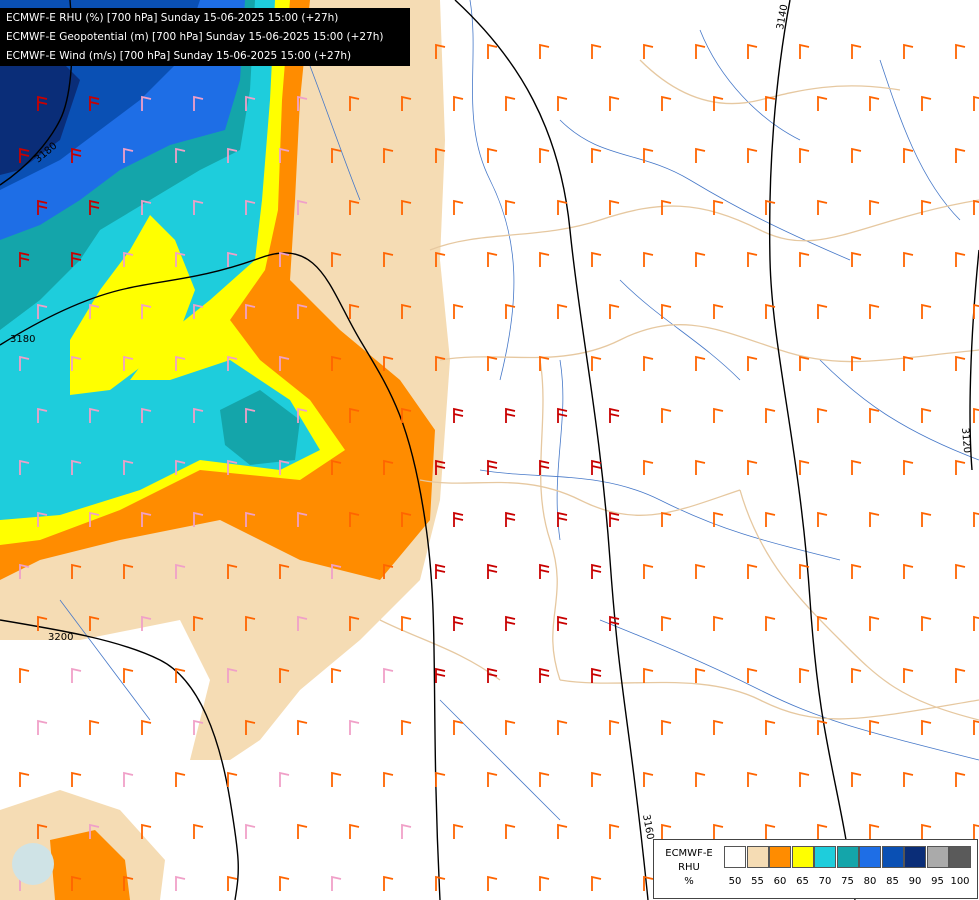 The height and width of the screenshot is (900, 979). Describe the element at coordinates (60, 637) in the screenshot. I see `contour-label: 3200` at that location.